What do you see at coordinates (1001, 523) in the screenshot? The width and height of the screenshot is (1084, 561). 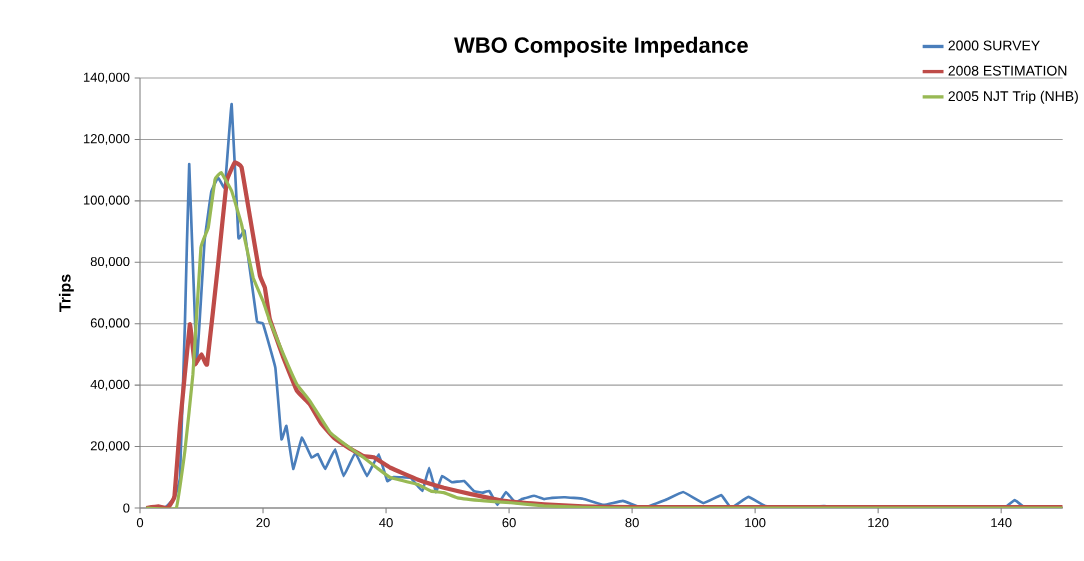 I see `x-tick-label: 140` at bounding box center [1001, 523].